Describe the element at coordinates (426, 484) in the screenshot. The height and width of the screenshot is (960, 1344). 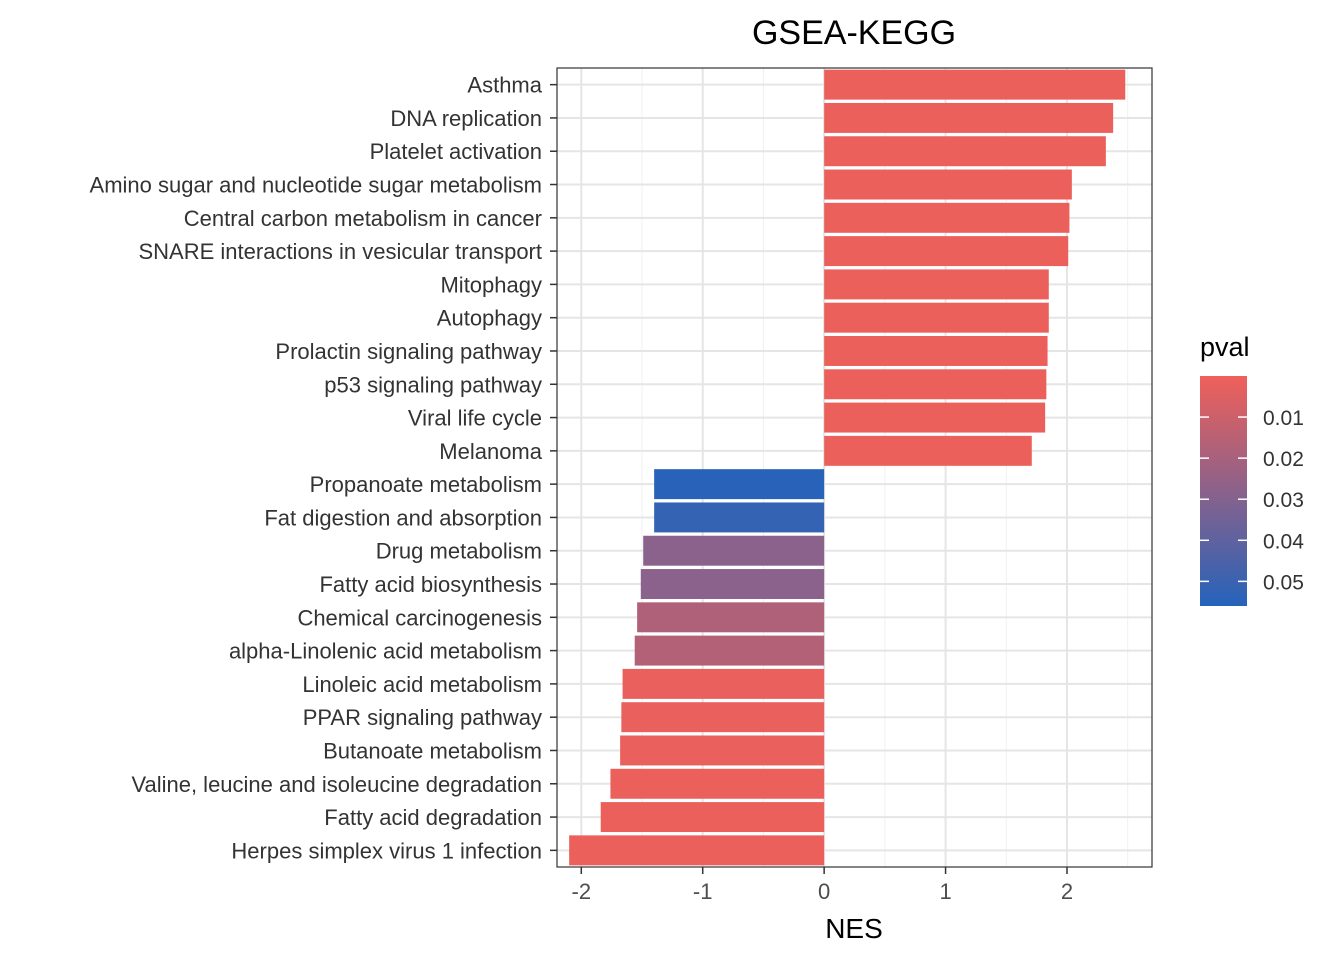
I see `category-label: Propanoate metabolism` at that location.